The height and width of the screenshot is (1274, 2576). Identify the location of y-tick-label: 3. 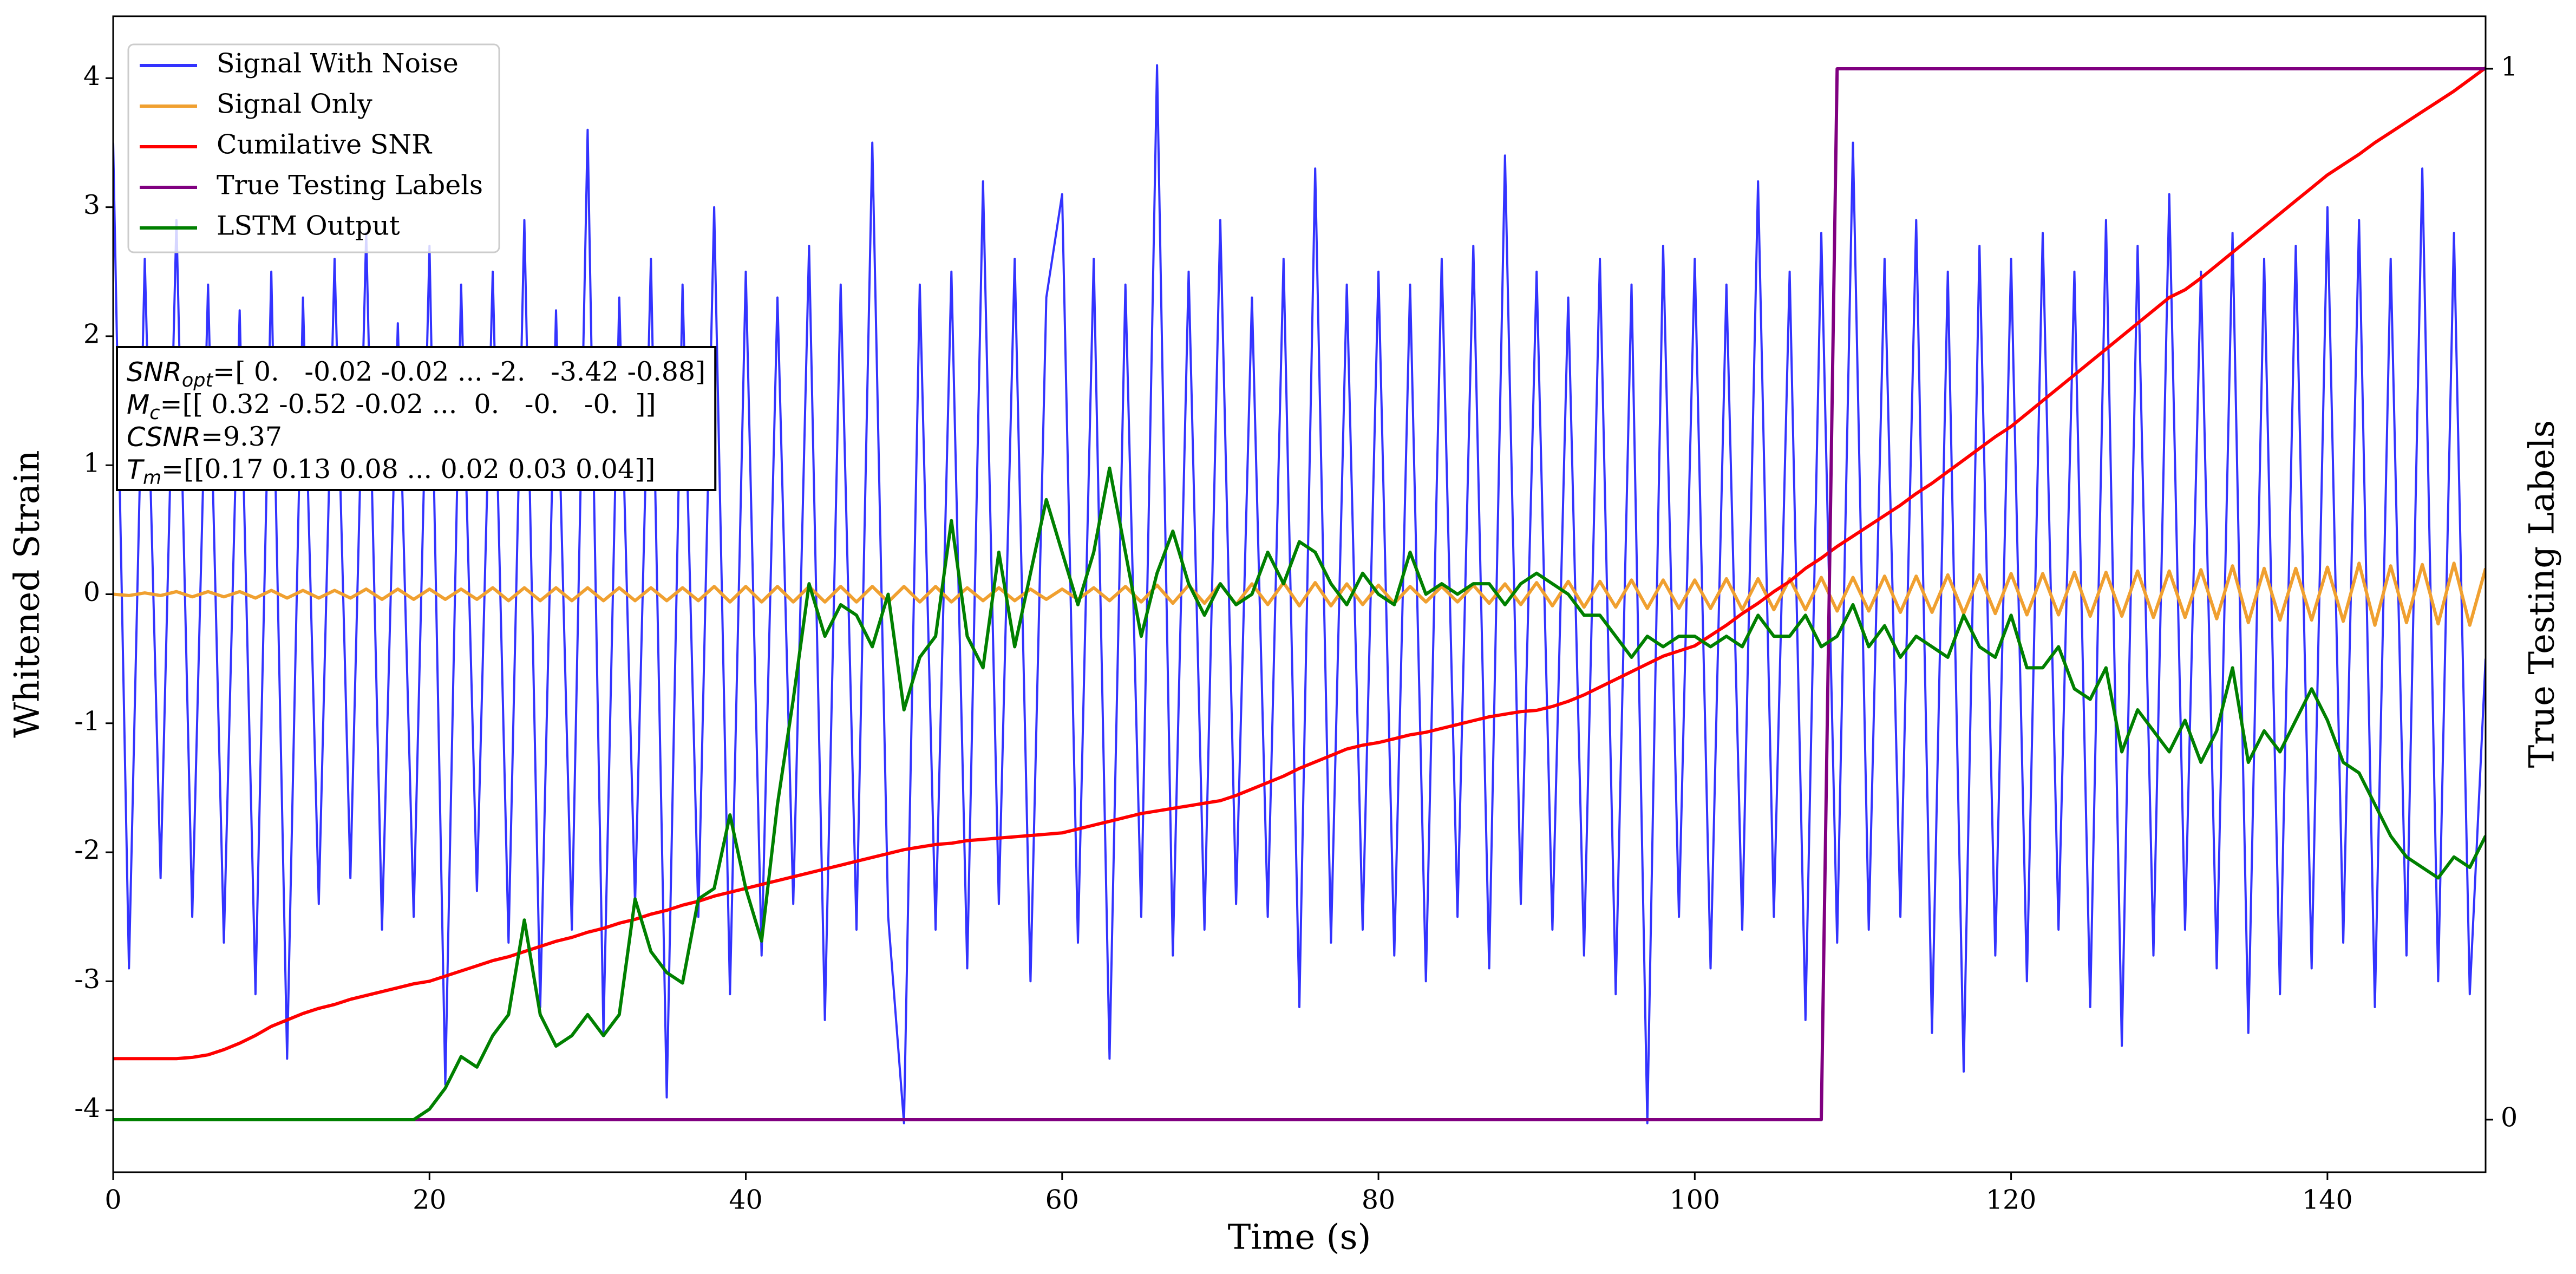
(92, 205).